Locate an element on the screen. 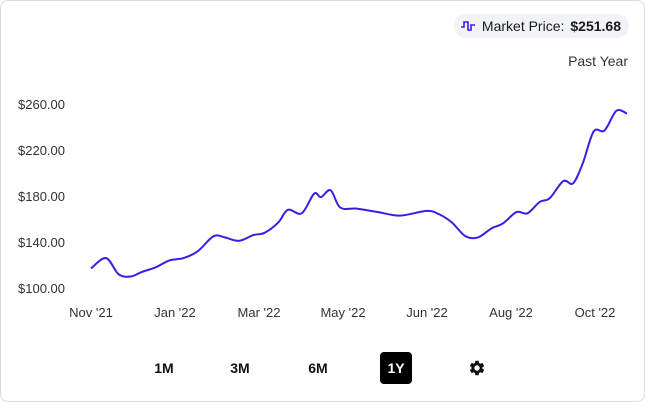  range-button-6m: 6M is located at coordinates (318, 368).